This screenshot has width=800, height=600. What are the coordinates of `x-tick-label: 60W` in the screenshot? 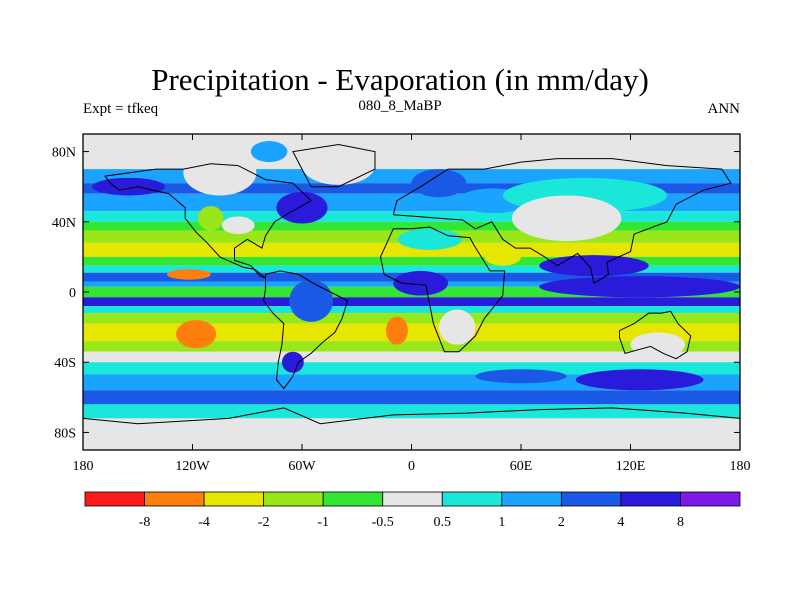 It's located at (302, 466).